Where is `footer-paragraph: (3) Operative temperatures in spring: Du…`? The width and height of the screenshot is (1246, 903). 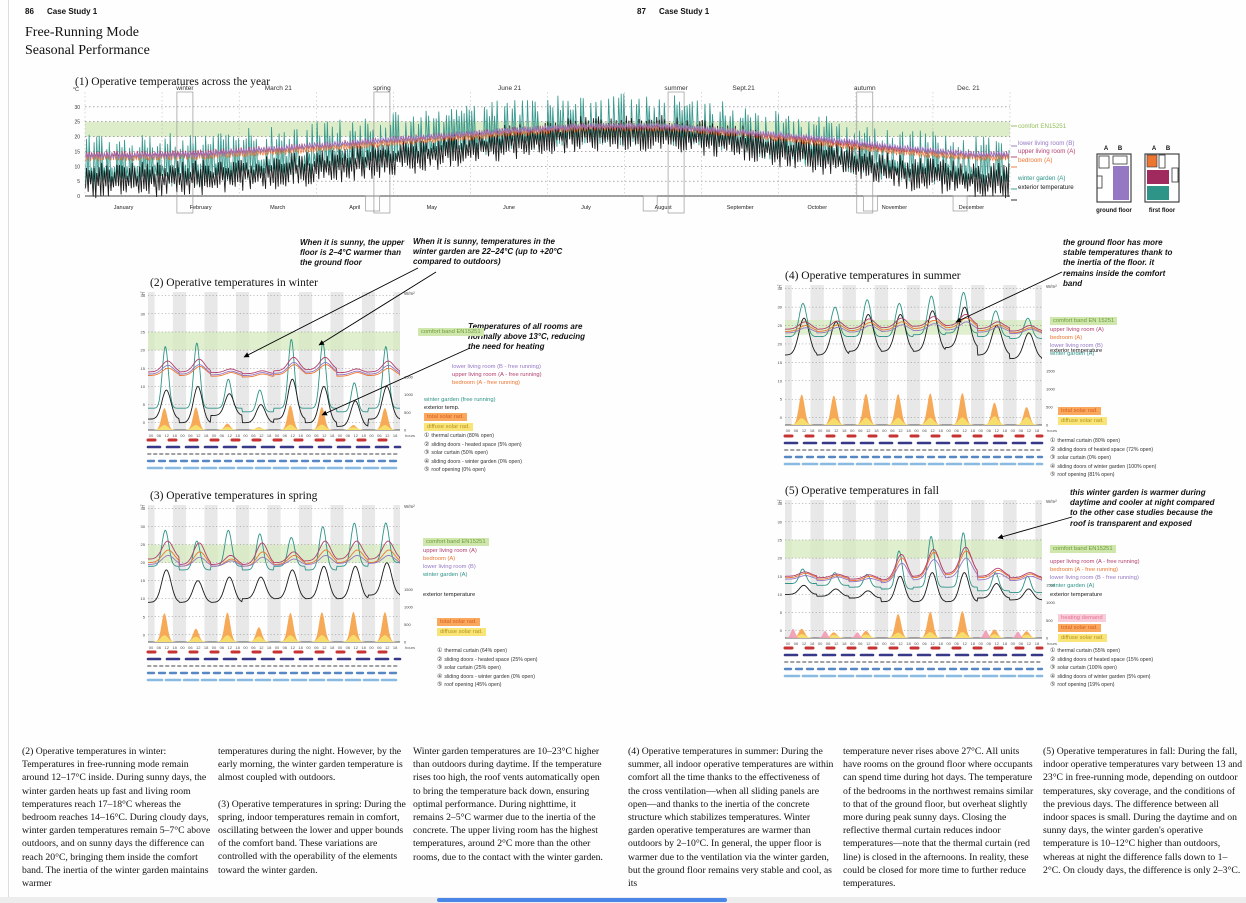
footer-paragraph: (3) Operative temperatures in spring: Du… is located at coordinates (312, 837).